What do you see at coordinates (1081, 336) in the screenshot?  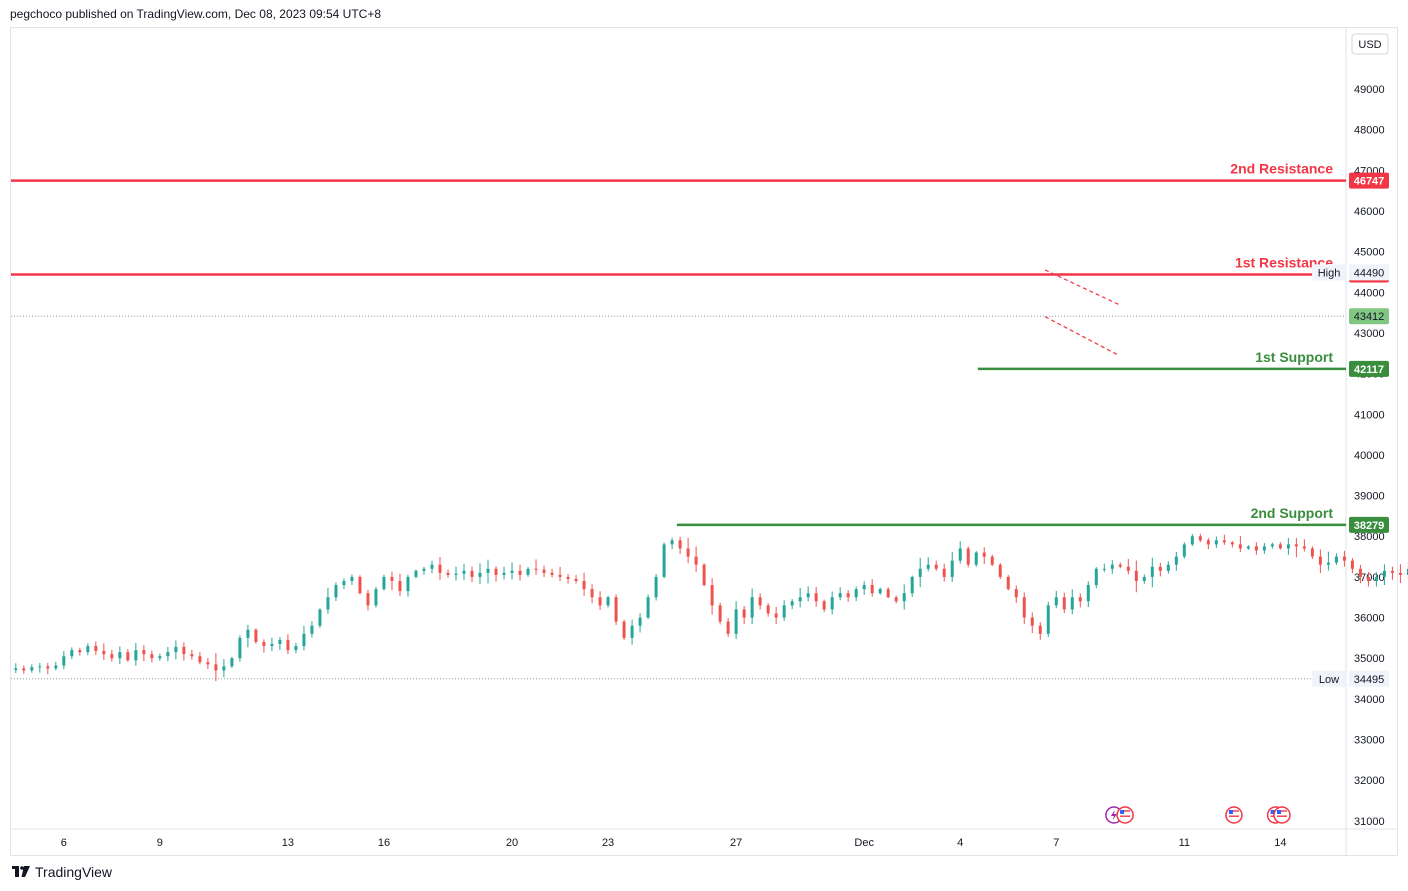 I see `channel-lower-line` at bounding box center [1081, 336].